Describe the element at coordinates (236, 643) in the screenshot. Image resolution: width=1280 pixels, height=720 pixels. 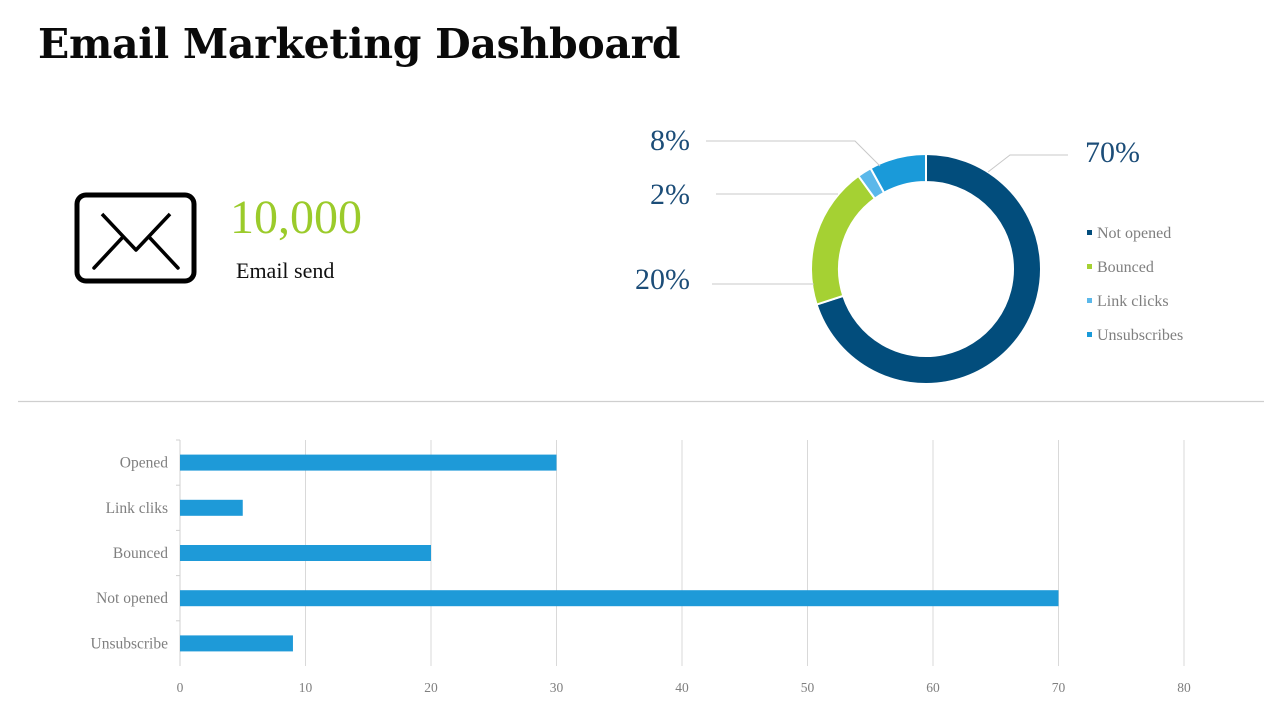
I see `bar-unsubscribe` at that location.